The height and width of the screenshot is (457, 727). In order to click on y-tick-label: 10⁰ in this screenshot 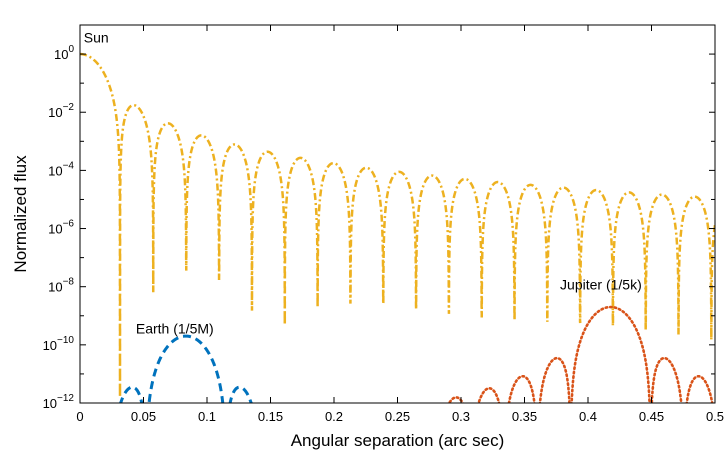, I will do `click(64, 53)`.